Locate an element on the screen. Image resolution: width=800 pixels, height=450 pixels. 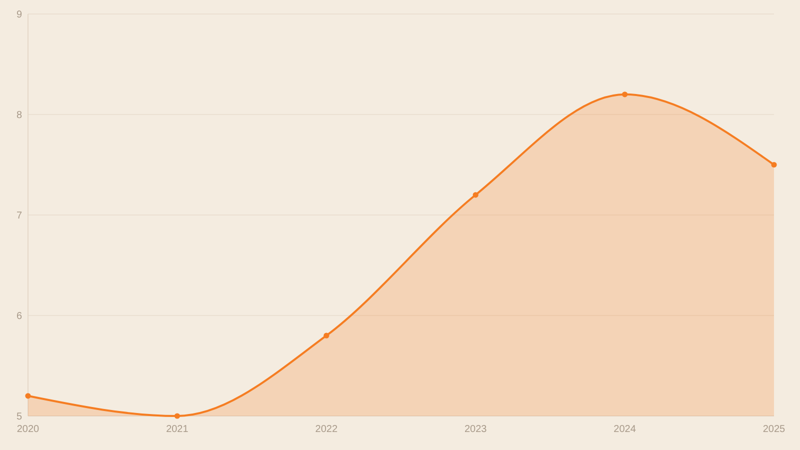
x-tick-label: 2024 is located at coordinates (625, 429).